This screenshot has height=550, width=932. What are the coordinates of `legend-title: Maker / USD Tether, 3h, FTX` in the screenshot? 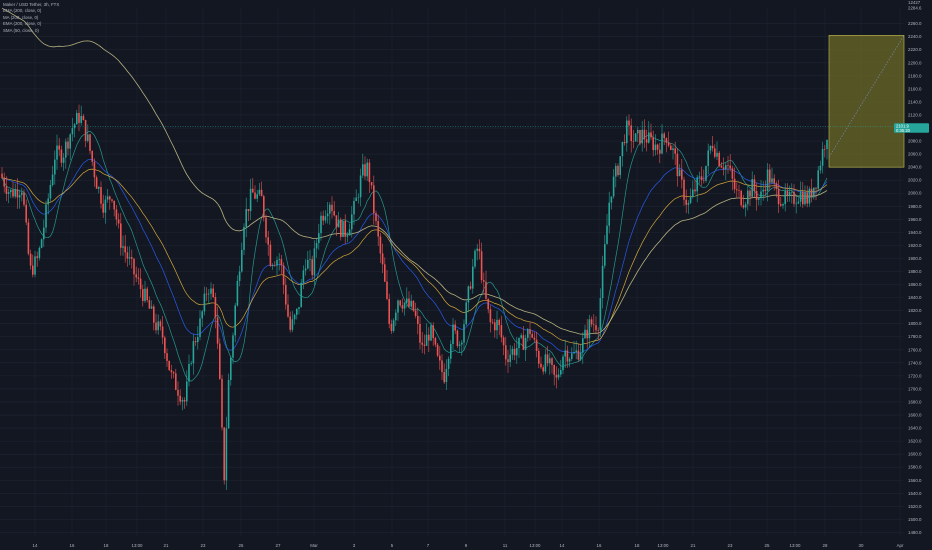 It's located at (31, 4).